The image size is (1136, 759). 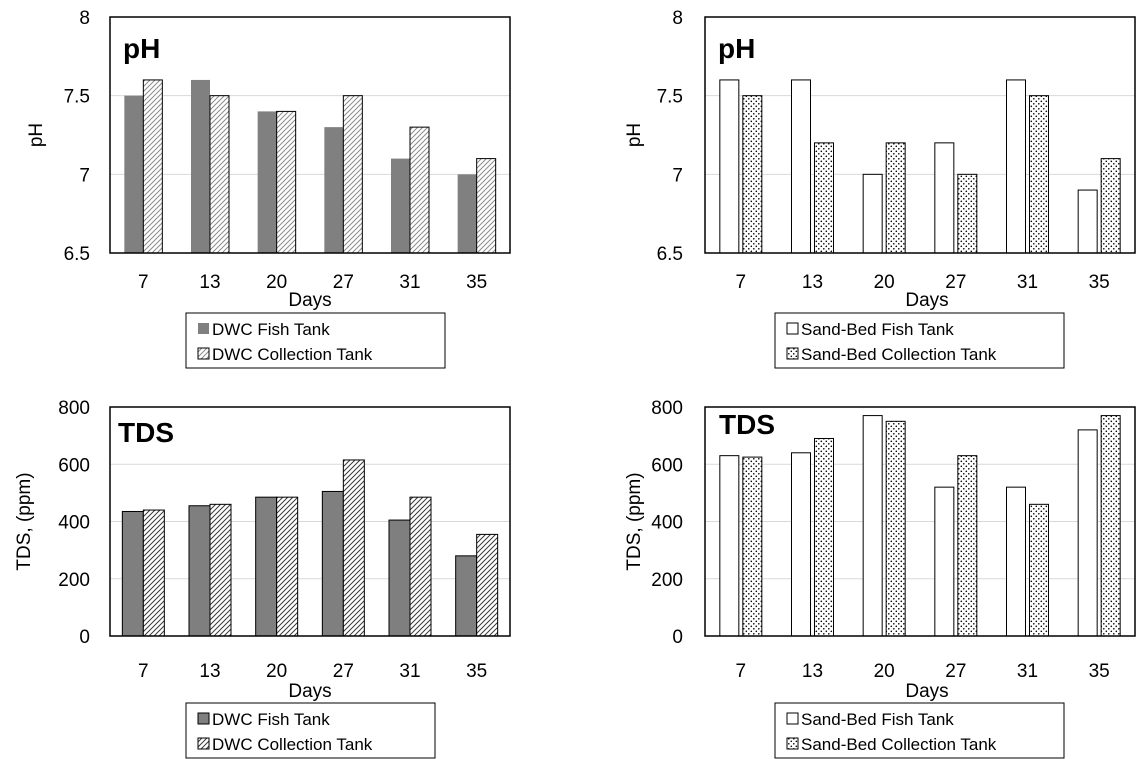 What do you see at coordinates (667, 408) in the screenshot?
I see `y-tick-label: 800` at bounding box center [667, 408].